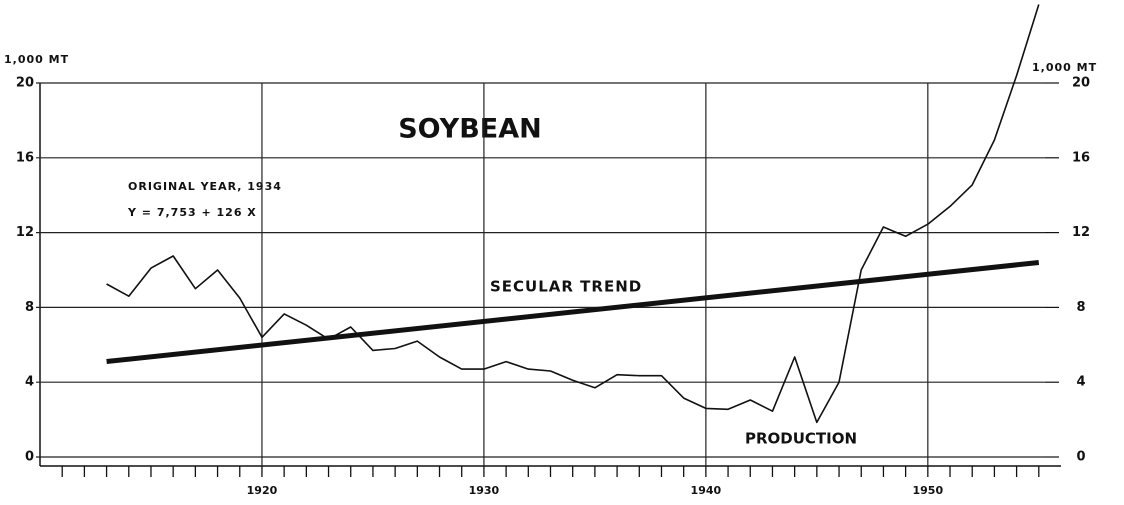  What do you see at coordinates (29, 457) in the screenshot?
I see `y-tick-label: 0` at bounding box center [29, 457].